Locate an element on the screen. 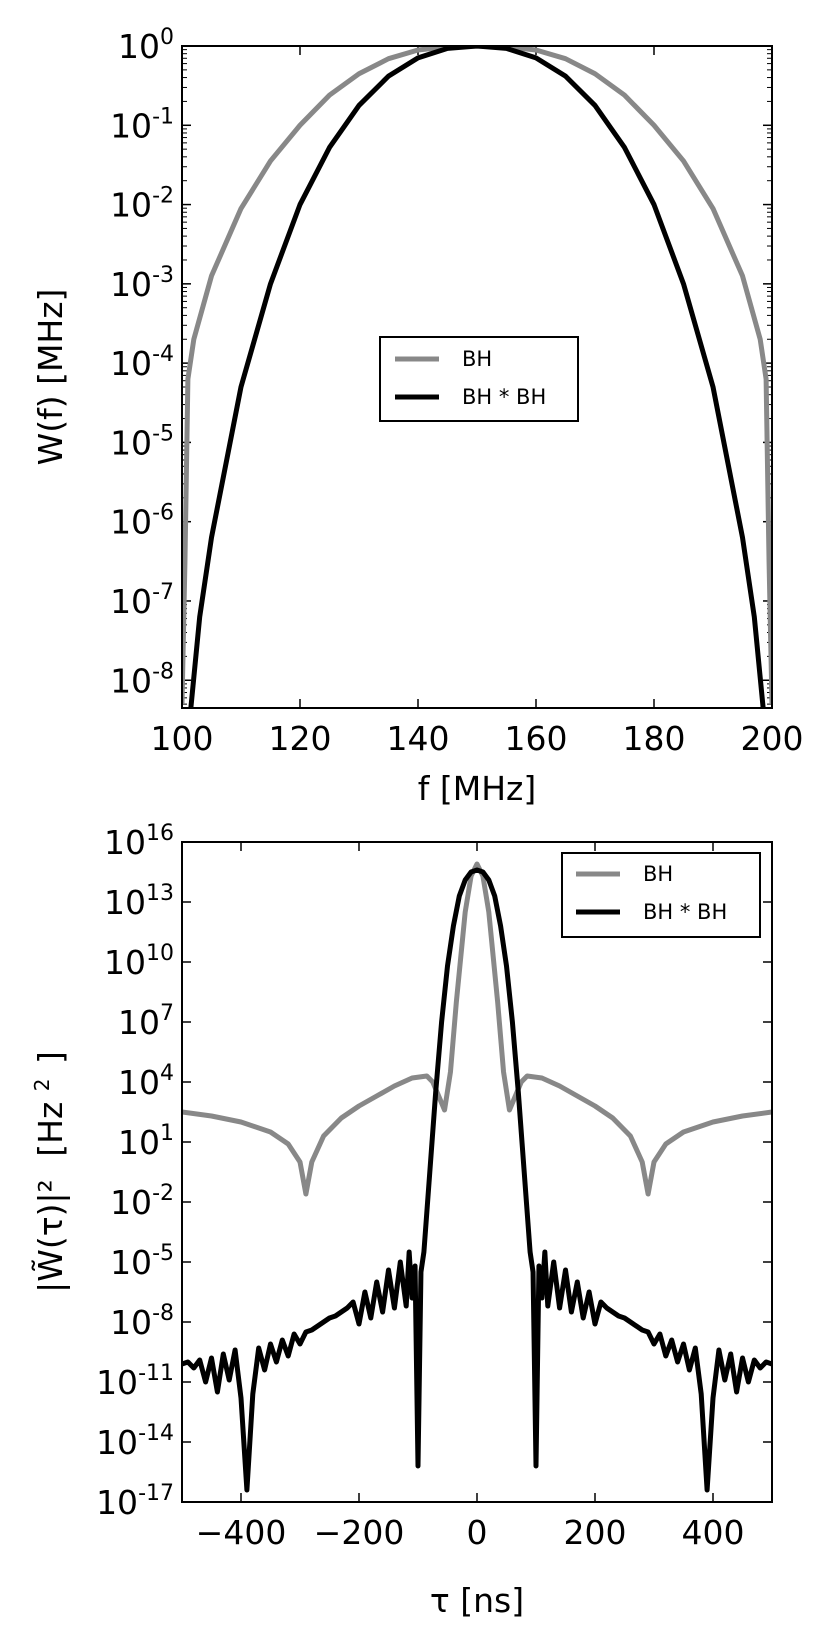 Image resolution: width=830 pixels, height=1632 pixels. top-legend: BH BH * BH is located at coordinates (479, 379).